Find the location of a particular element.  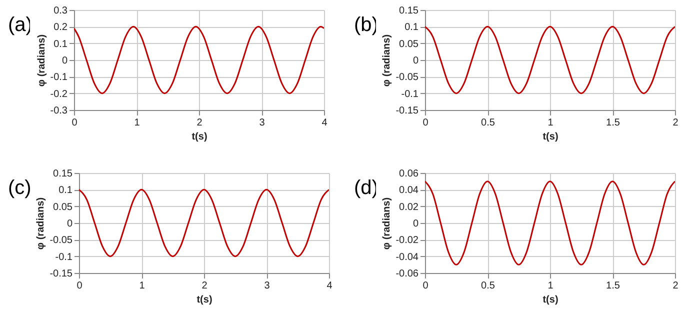

y-tick-label: 0.2 is located at coordinates (61, 28).